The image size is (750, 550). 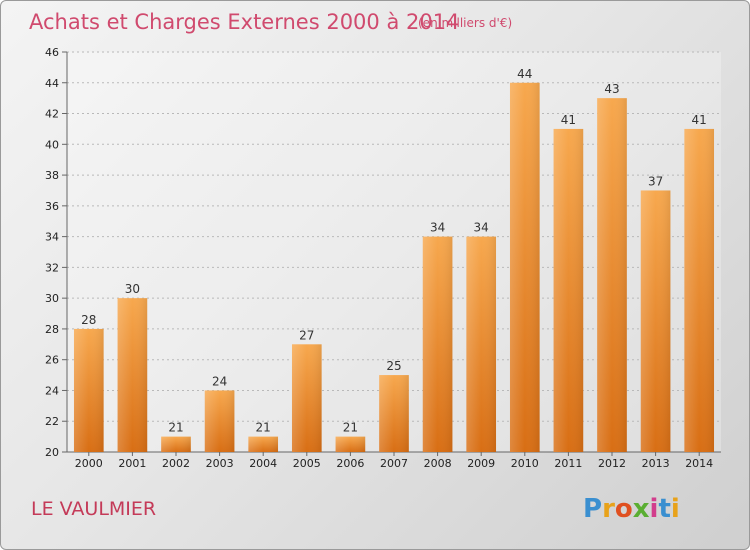 What do you see at coordinates (93, 509) in the screenshot?
I see `place-name: LE VAULMIER` at bounding box center [93, 509].